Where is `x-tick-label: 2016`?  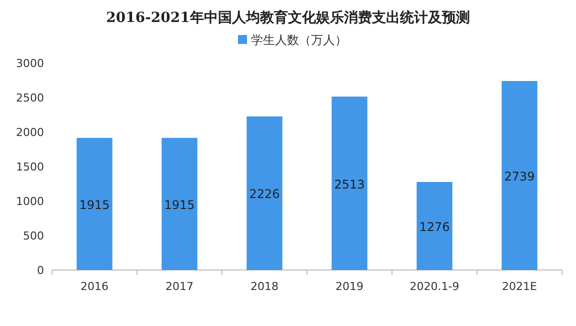
x-tick-label: 2016 is located at coordinates (94, 286).